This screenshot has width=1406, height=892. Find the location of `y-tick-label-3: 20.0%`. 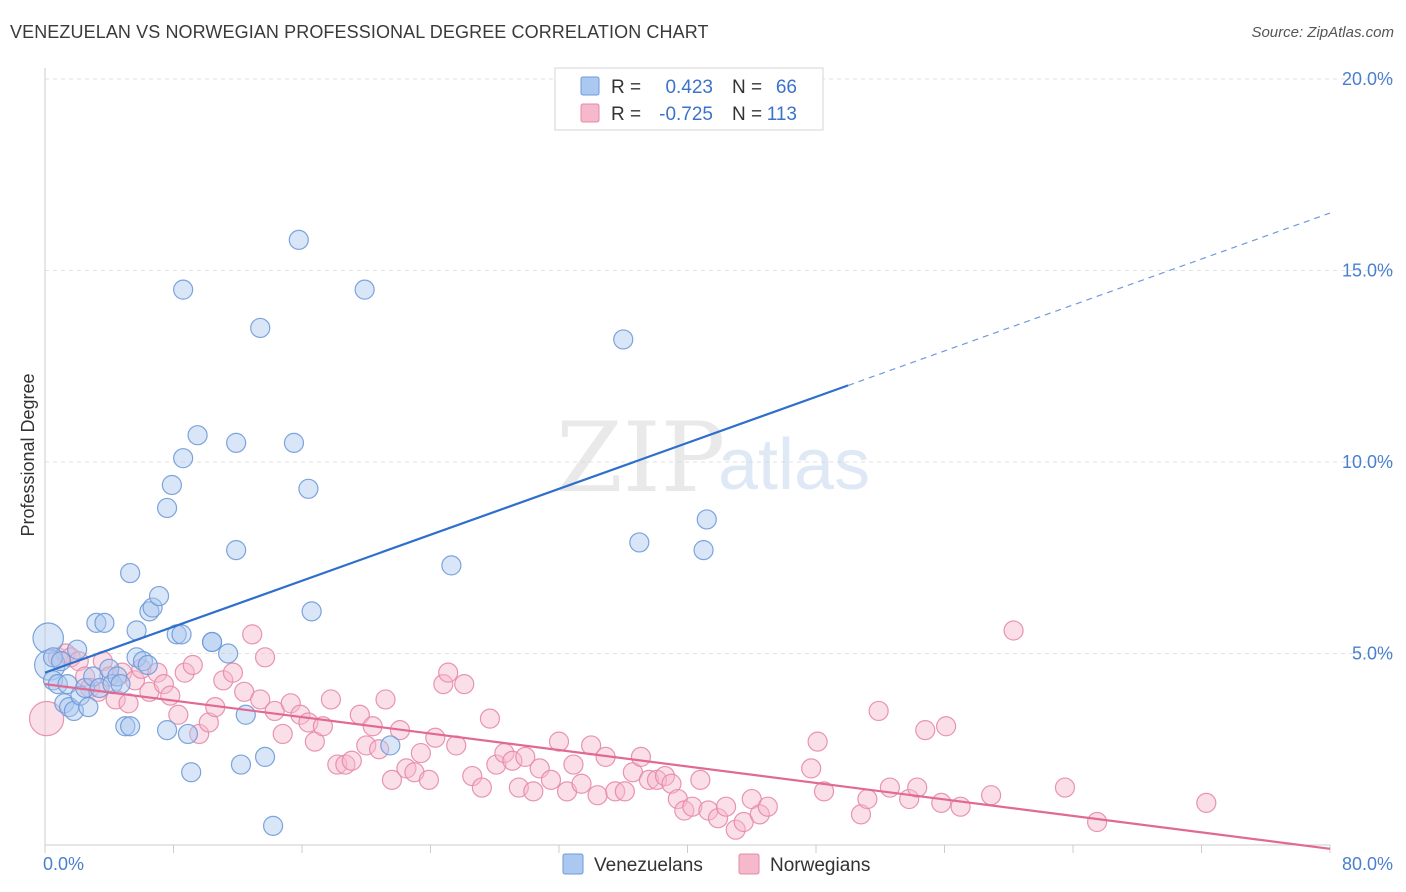

y-tick-label-3: 20.0% is located at coordinates (1367, 79).